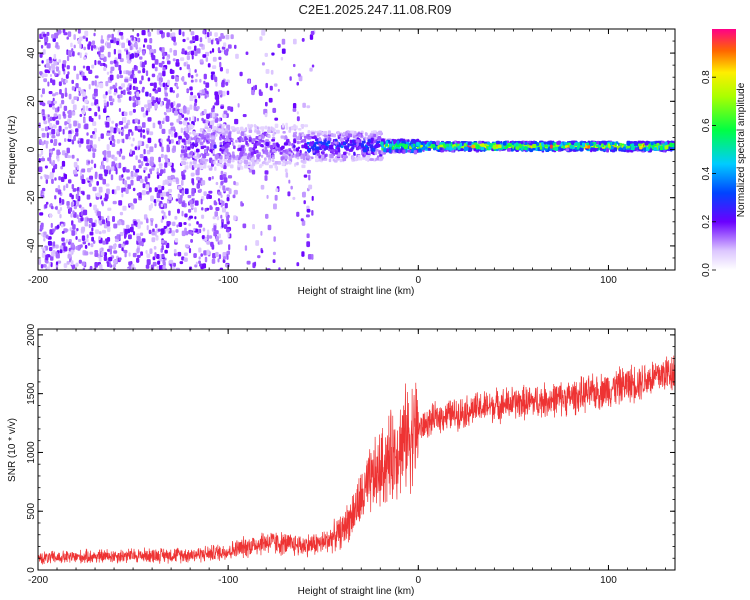 The image size is (750, 600). I want to click on y-tick-label: 500, so click(31, 510).